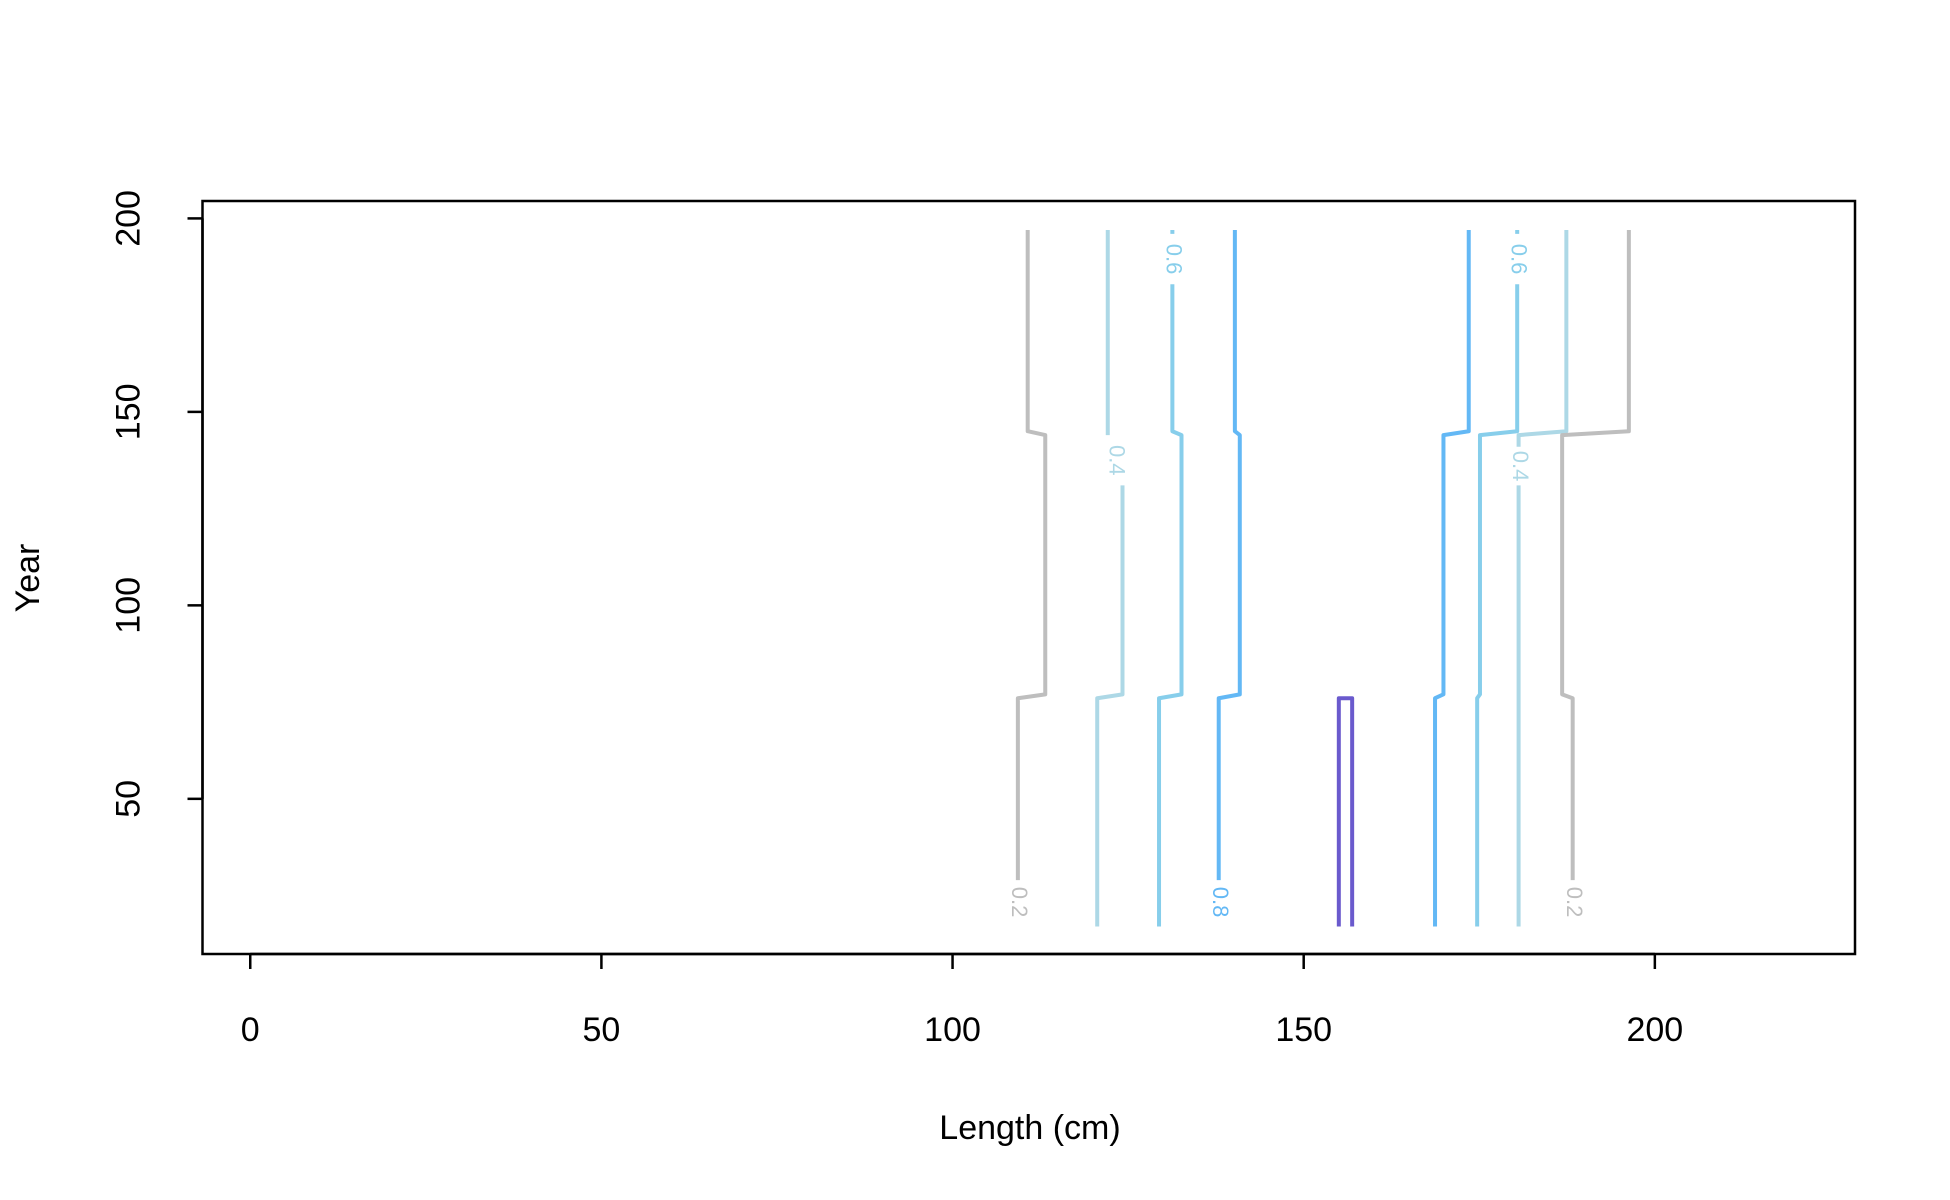 The height and width of the screenshot is (1200, 1950). What do you see at coordinates (601, 1030) in the screenshot?
I see `x-tick-label: 50` at bounding box center [601, 1030].